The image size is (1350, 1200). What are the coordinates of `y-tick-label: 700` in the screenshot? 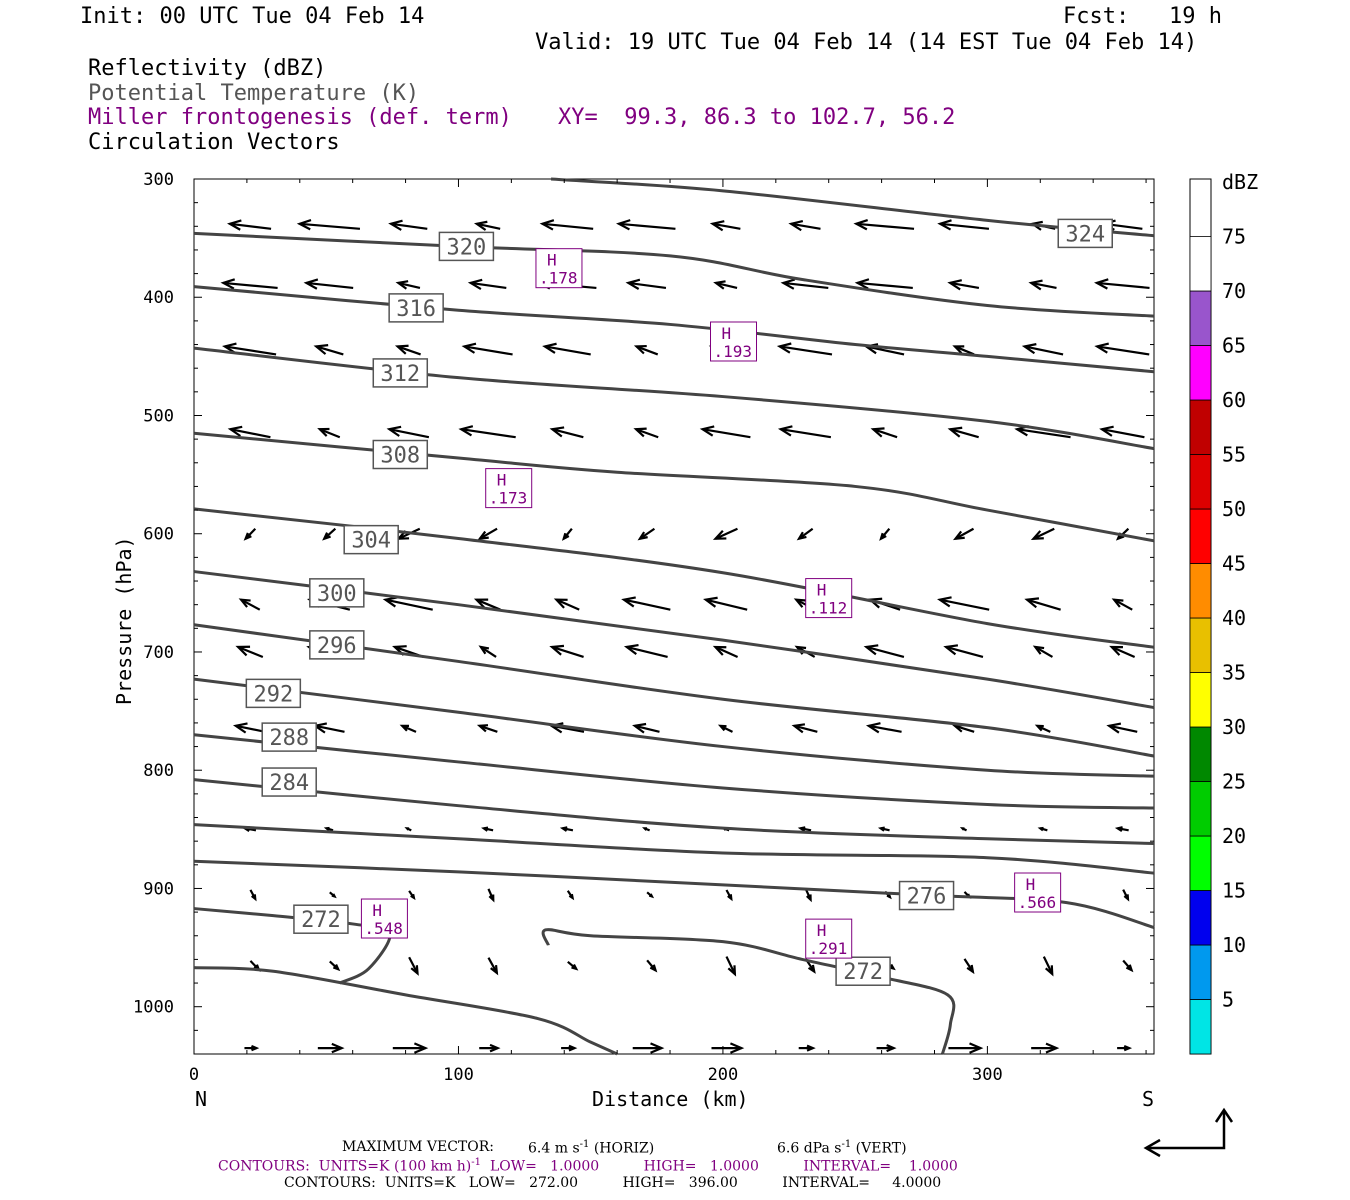 It's located at (158, 653).